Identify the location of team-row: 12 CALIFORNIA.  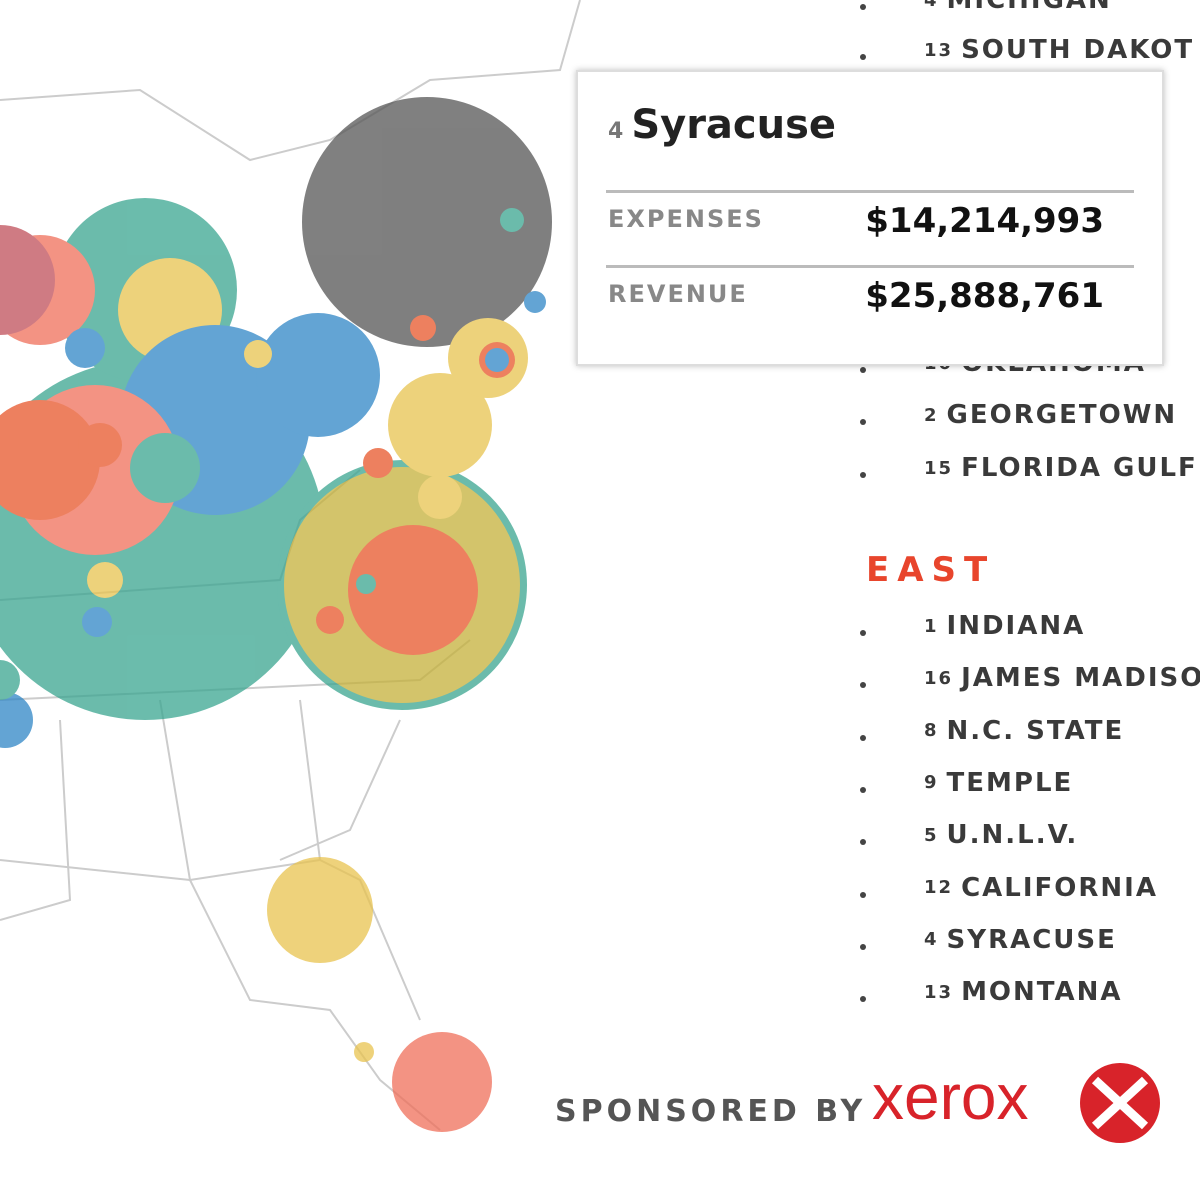
(1009, 888).